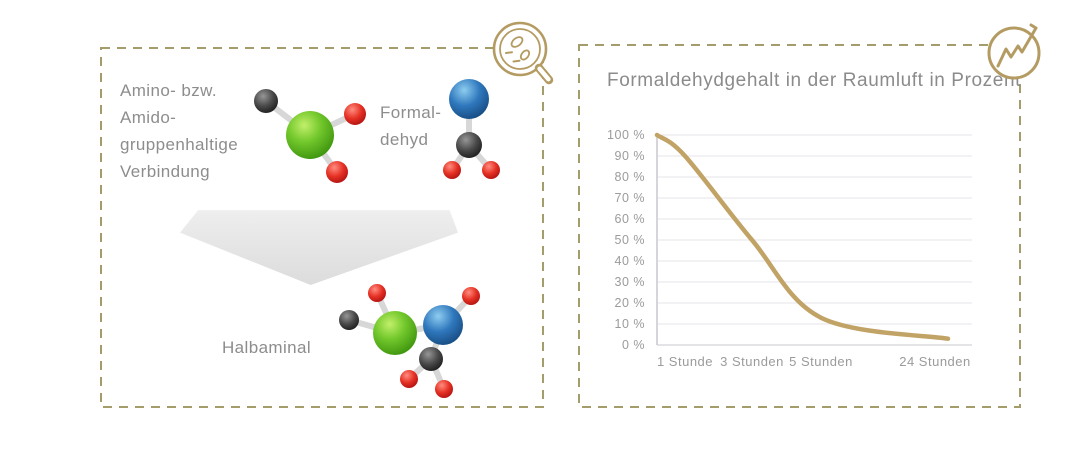 The width and height of the screenshot is (1080, 462). What do you see at coordinates (310, 136) in the screenshot?
I see `amino-amido-compound-molecule` at bounding box center [310, 136].